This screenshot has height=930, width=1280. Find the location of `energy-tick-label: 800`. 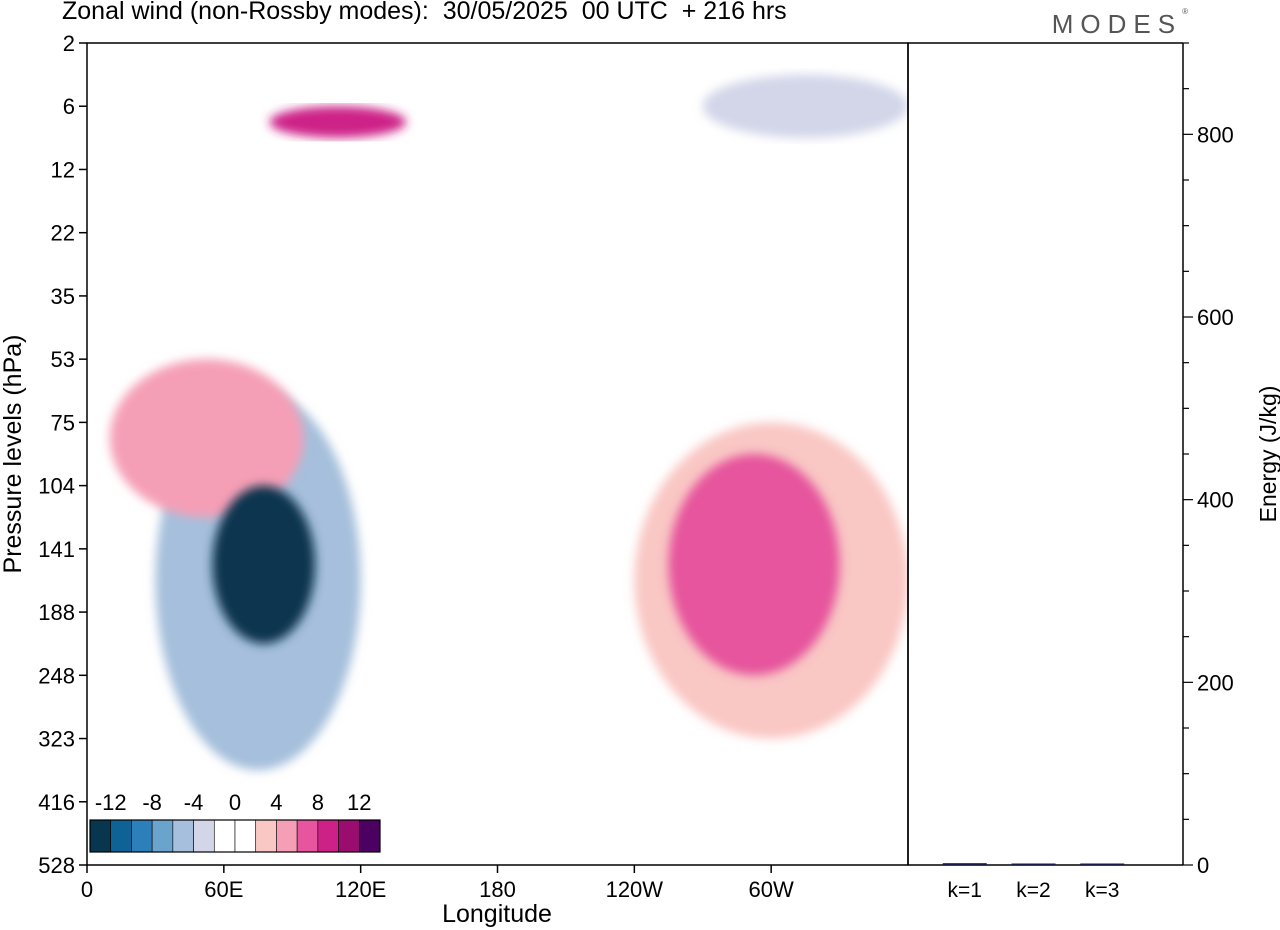

energy-tick-label: 800 is located at coordinates (1215, 134).